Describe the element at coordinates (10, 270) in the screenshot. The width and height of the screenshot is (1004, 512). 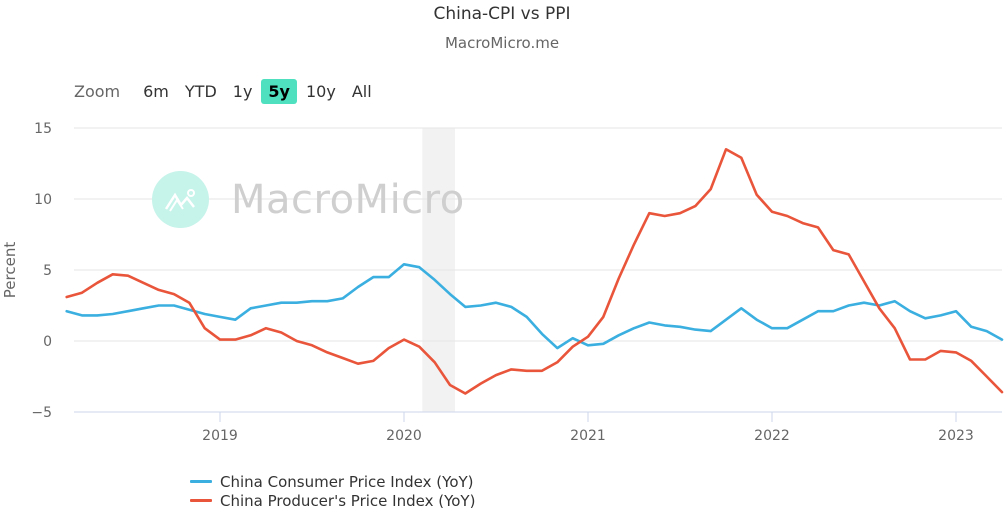
I see `y-axis-title: Percent` at that location.